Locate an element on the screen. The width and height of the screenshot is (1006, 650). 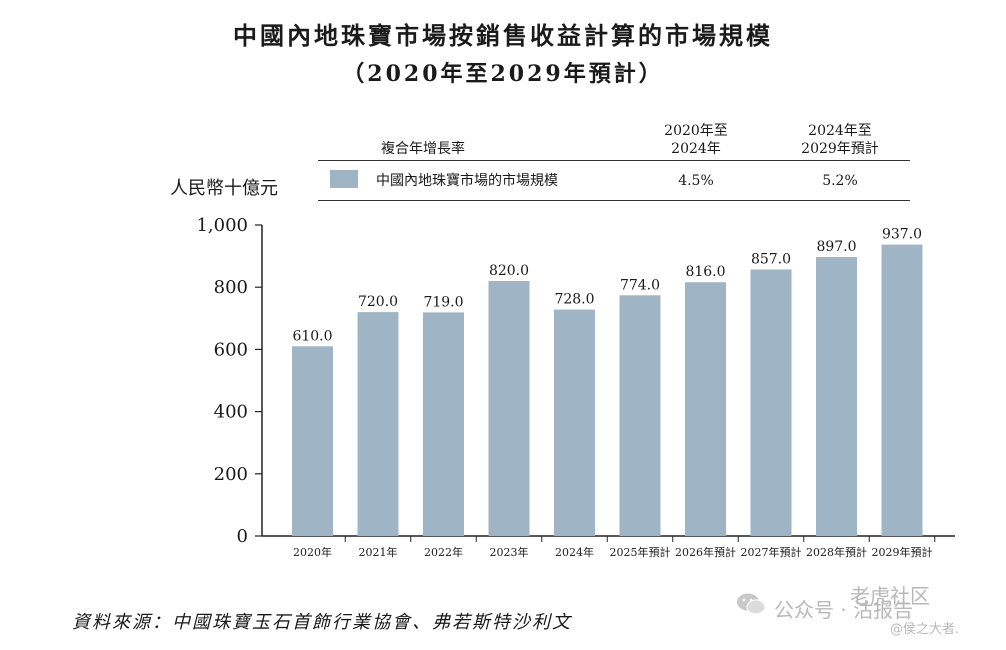
watermark-side-text: 老虎社区 is located at coordinates (890, 596).